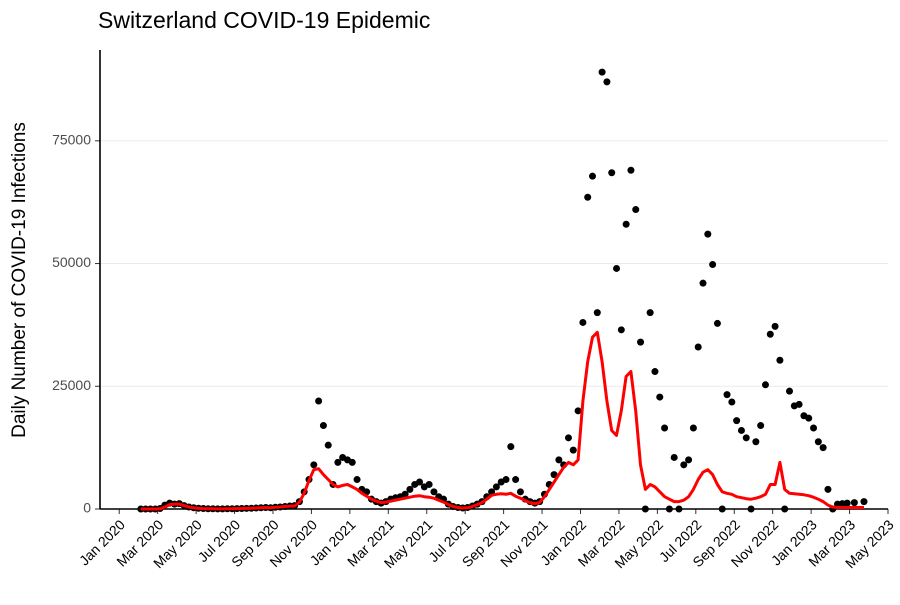 The image size is (900, 605). I want to click on y-tick-label: 75000, so click(71, 140).